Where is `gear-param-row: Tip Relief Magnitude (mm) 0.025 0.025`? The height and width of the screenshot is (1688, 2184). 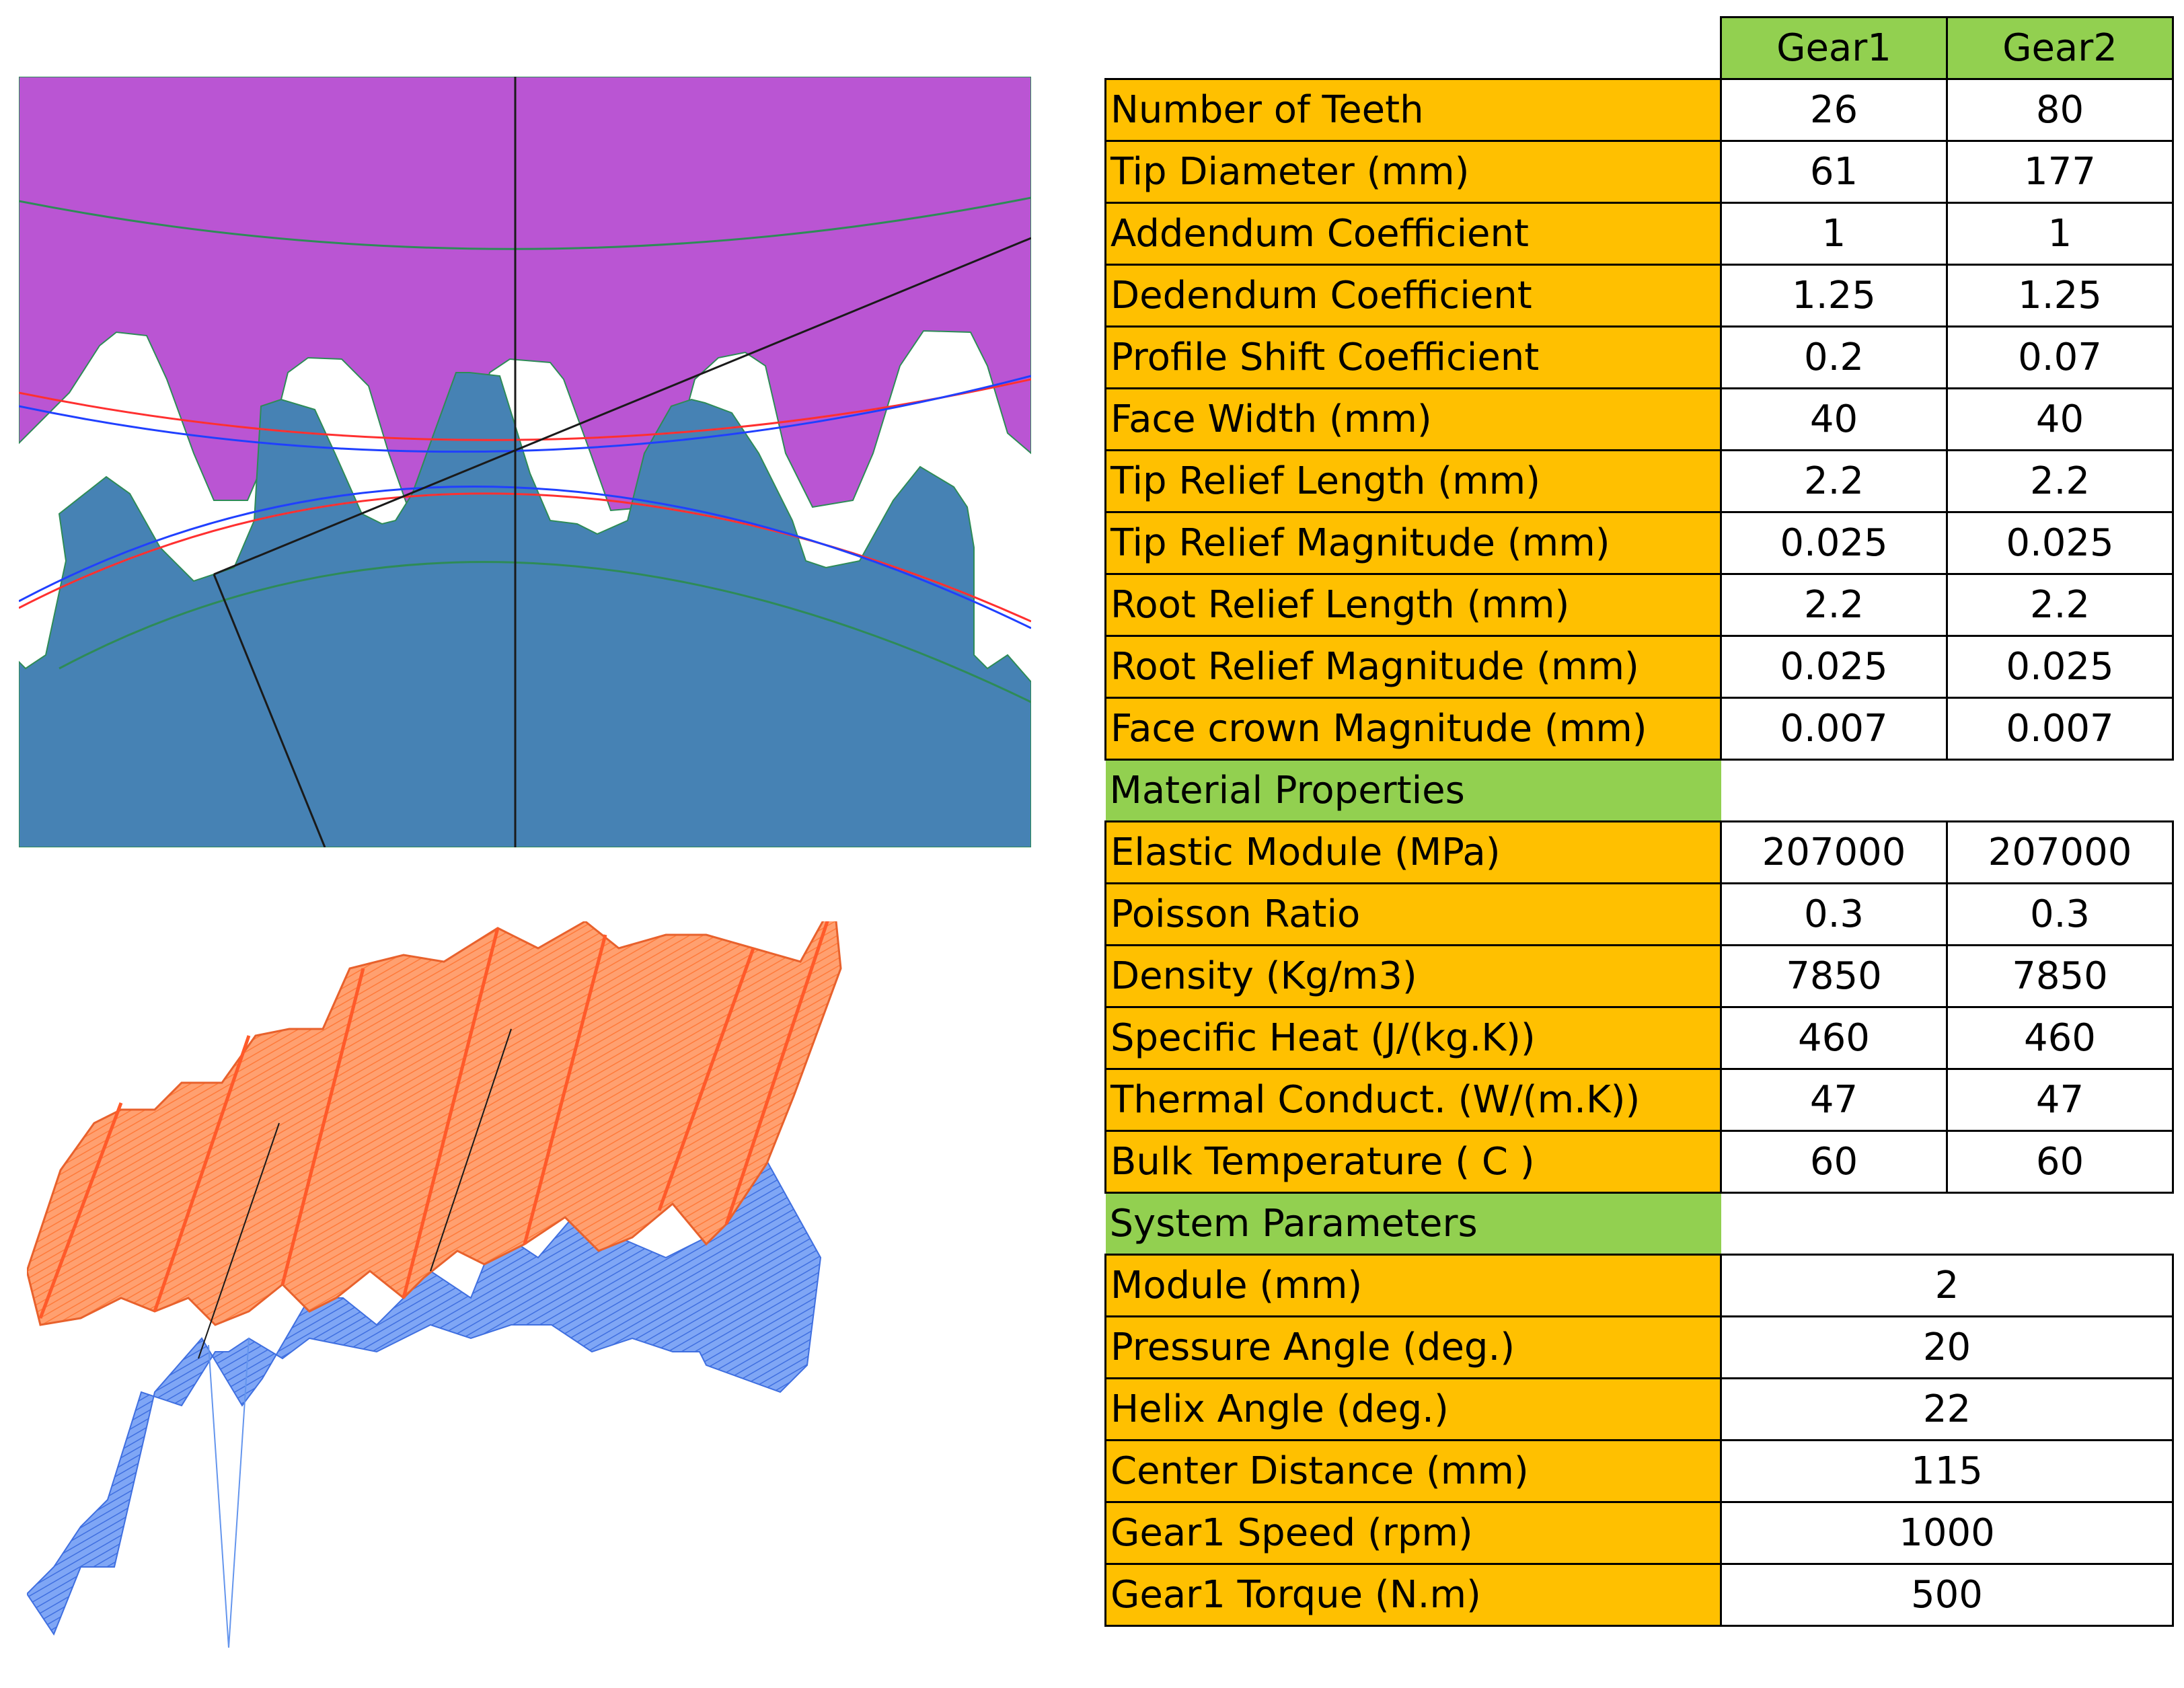 gear-param-row: Tip Relief Magnitude (mm) 0.025 0.025 is located at coordinates (1639, 543).